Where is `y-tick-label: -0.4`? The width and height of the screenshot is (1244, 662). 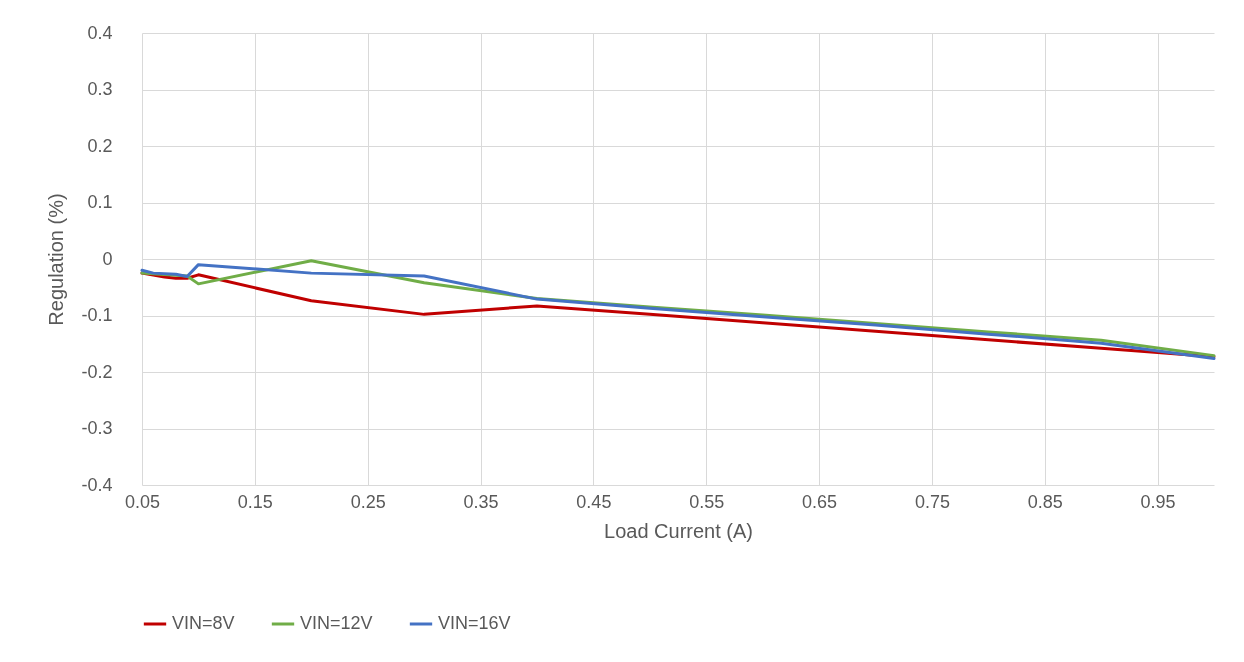 y-tick-label: -0.4 is located at coordinates (97, 484).